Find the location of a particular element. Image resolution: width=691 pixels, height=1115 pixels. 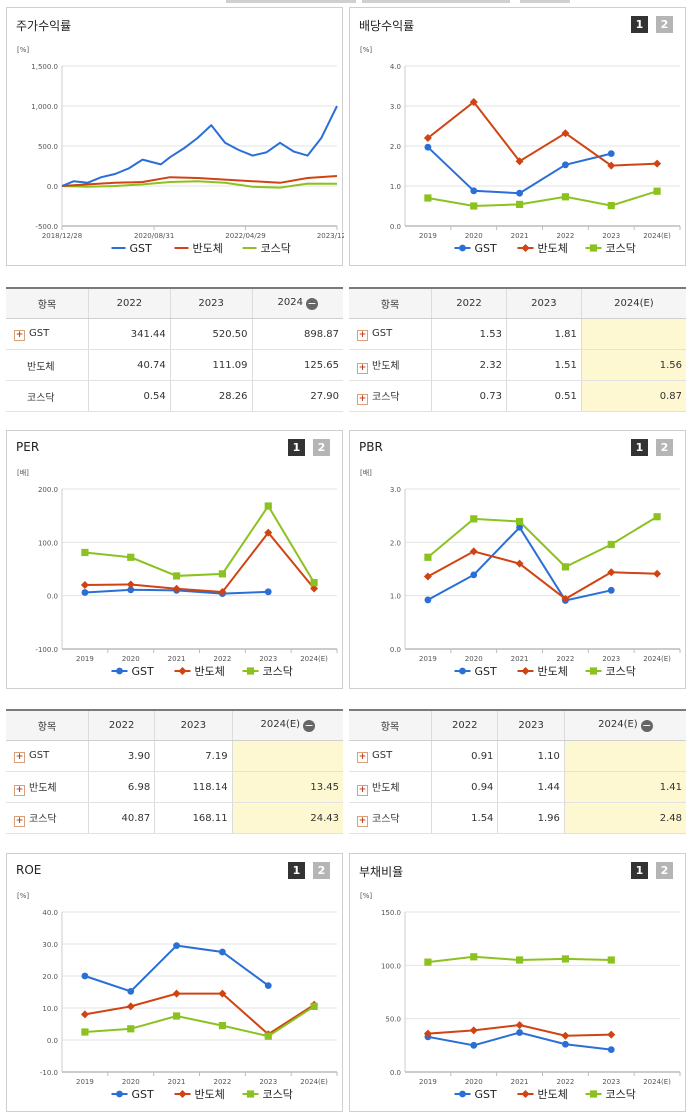

row-label: 코스닥 is located at coordinates (43, 819).